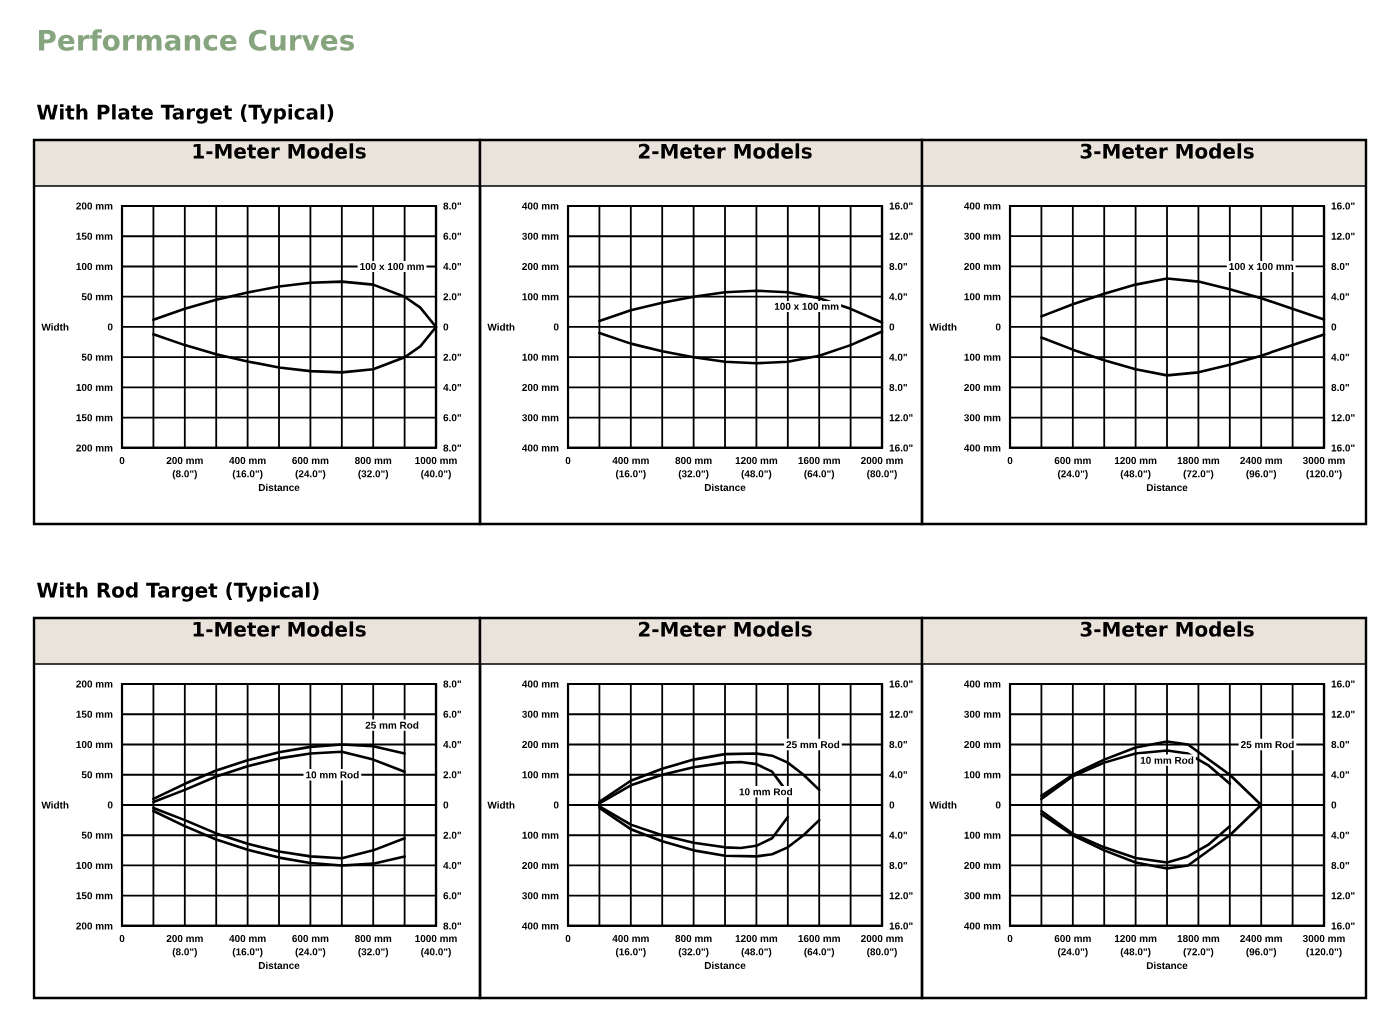  What do you see at coordinates (196, 40) in the screenshot?
I see `text: Performance Curves` at bounding box center [196, 40].